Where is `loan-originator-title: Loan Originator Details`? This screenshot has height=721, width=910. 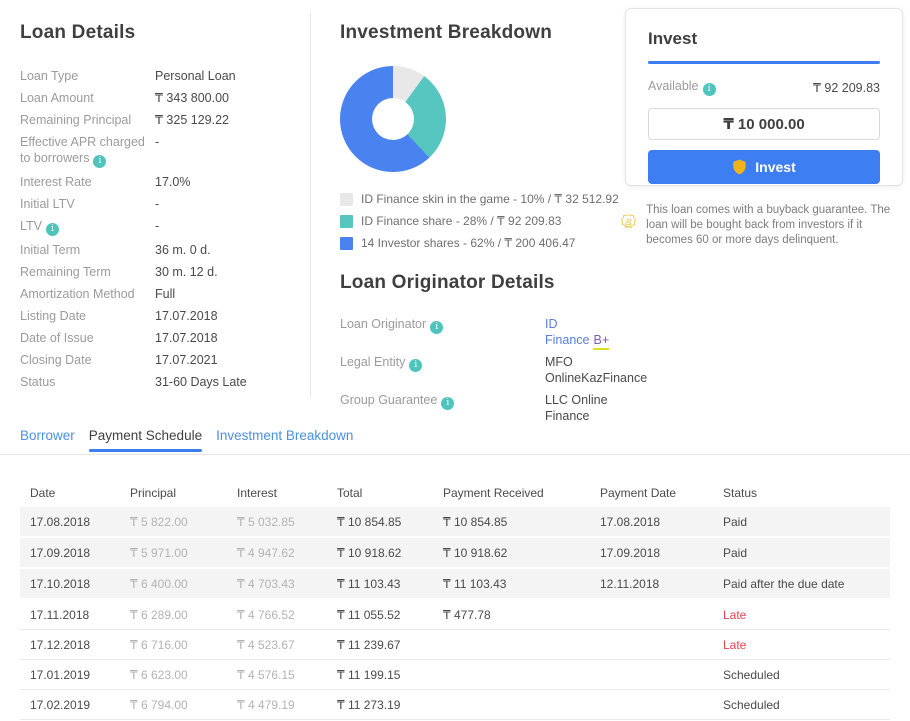 loan-originator-title: Loan Originator Details is located at coordinates (447, 282).